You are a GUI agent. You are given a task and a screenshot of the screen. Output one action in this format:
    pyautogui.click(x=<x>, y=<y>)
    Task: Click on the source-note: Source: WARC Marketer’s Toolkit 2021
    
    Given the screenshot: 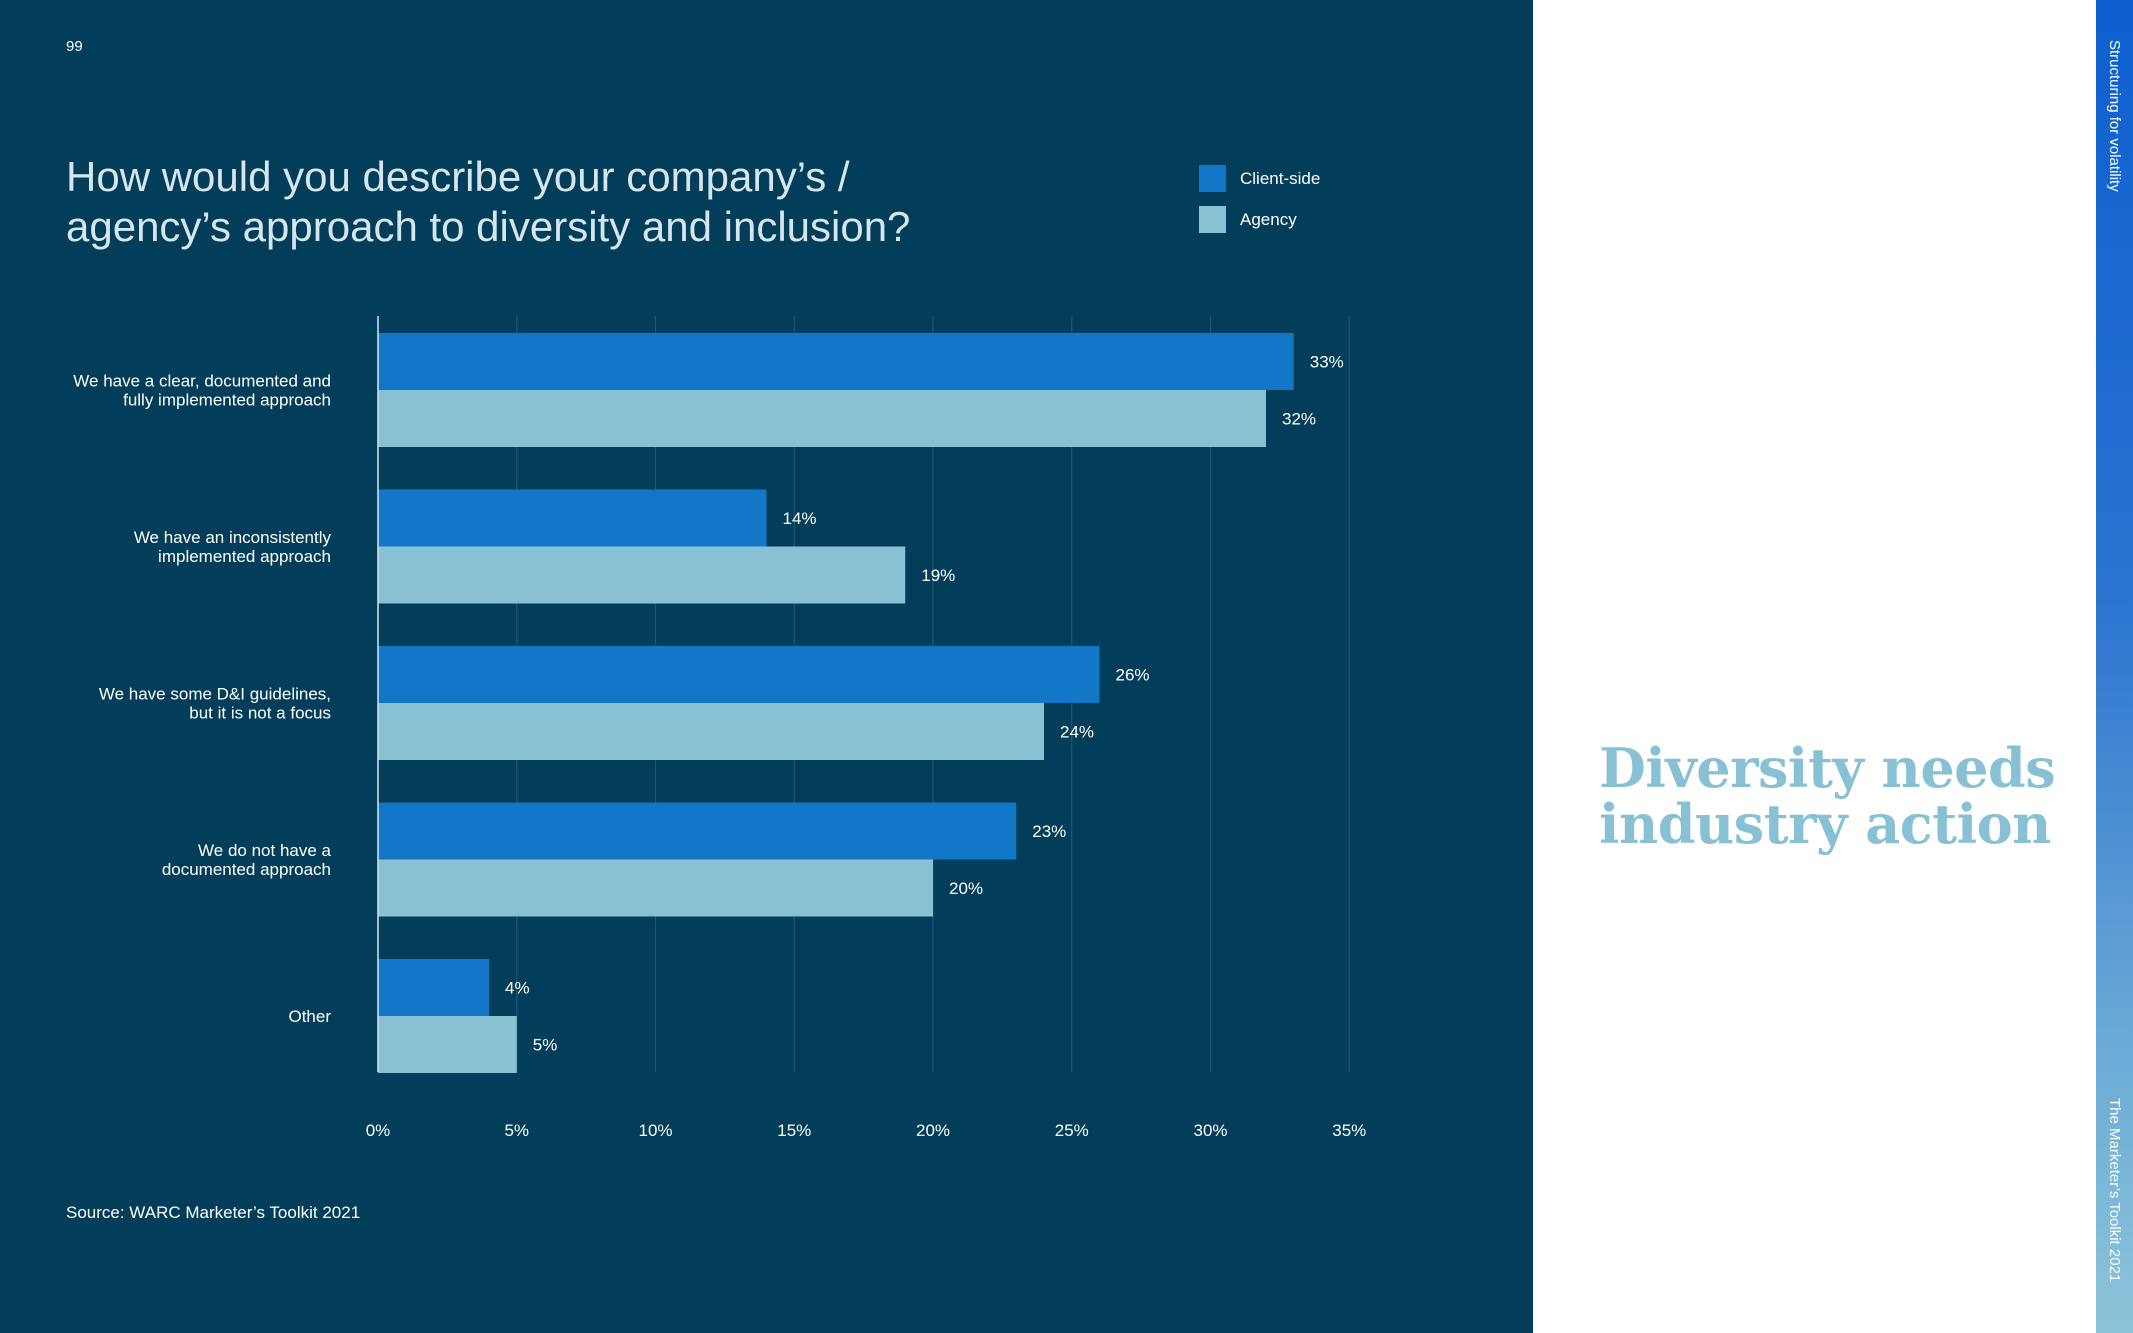 What is the action you would take?
    pyautogui.click(x=213, y=1212)
    